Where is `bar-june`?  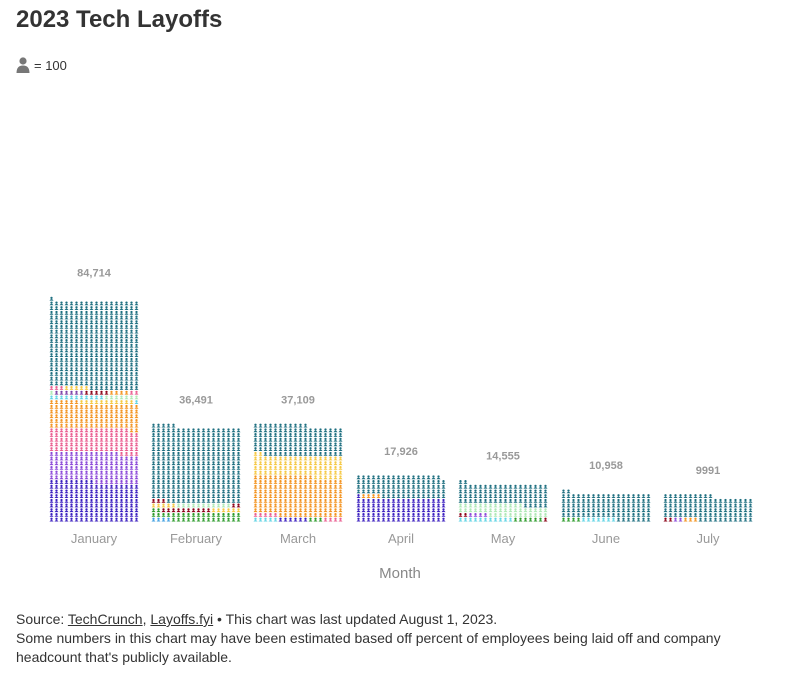
bar-june is located at coordinates (606, 505).